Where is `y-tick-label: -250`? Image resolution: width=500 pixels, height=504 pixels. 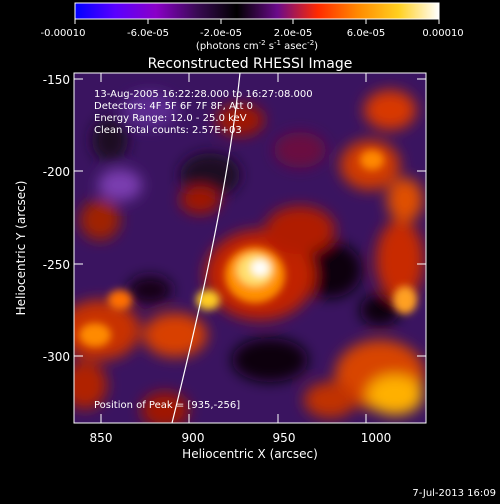 y-tick-label: -250 is located at coordinates (56, 265).